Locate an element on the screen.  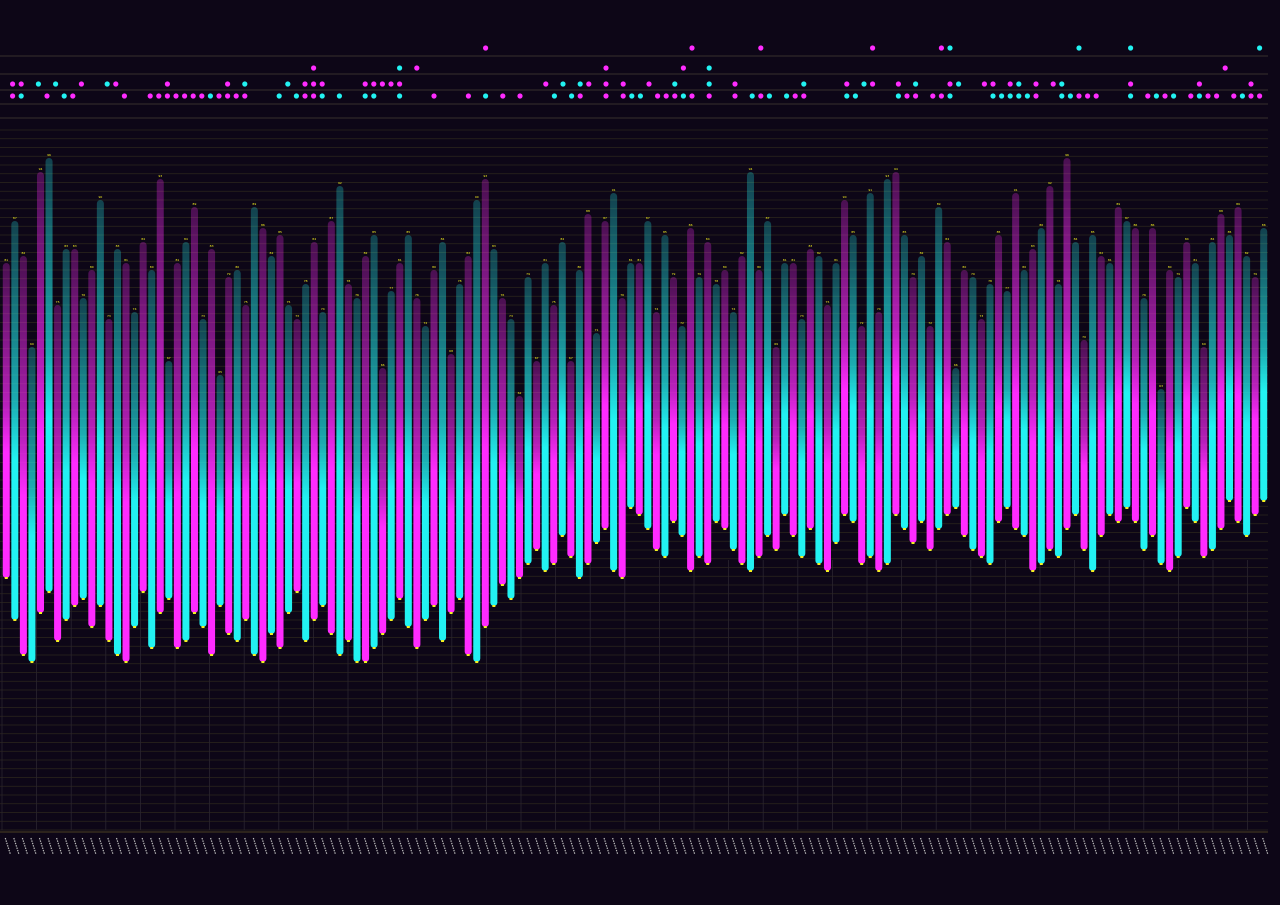
data-label: 89 is located at coordinates (939, 204).